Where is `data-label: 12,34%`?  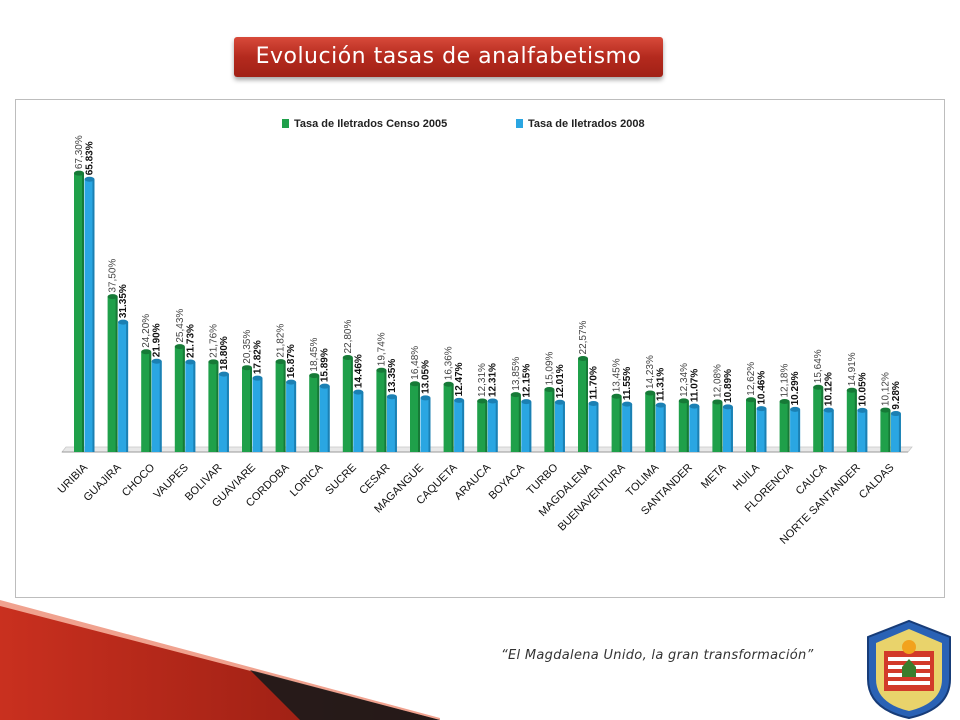
data-label: 12,34% is located at coordinates (684, 380).